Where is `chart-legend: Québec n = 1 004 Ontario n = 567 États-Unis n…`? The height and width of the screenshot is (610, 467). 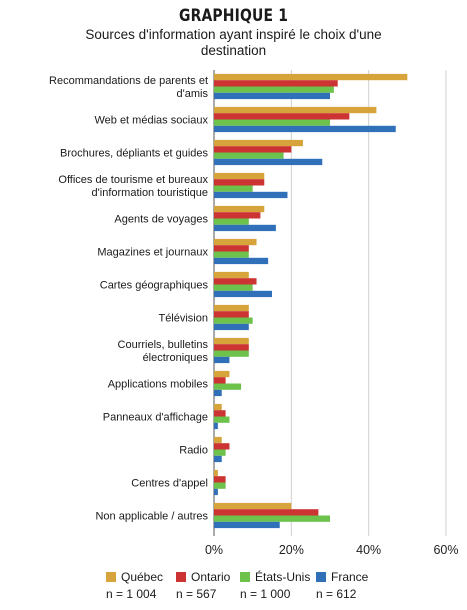 chart-legend: Québec n = 1 004 Ontario n = 567 États-Unis n… is located at coordinates (233, 587).